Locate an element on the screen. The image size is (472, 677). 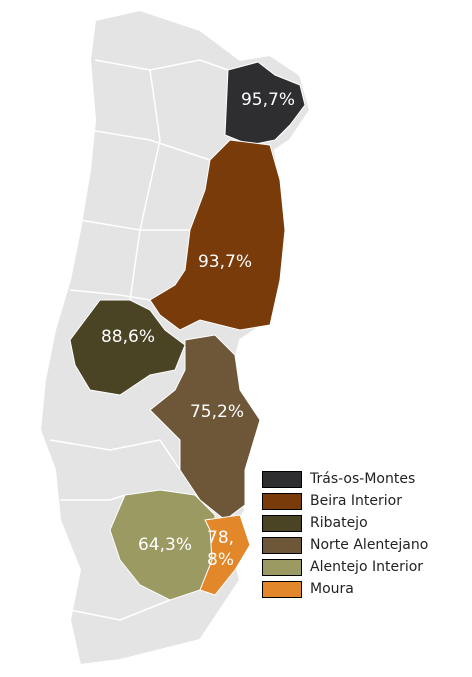
legend-item: Norte Alentejano is located at coordinates (365, 545).